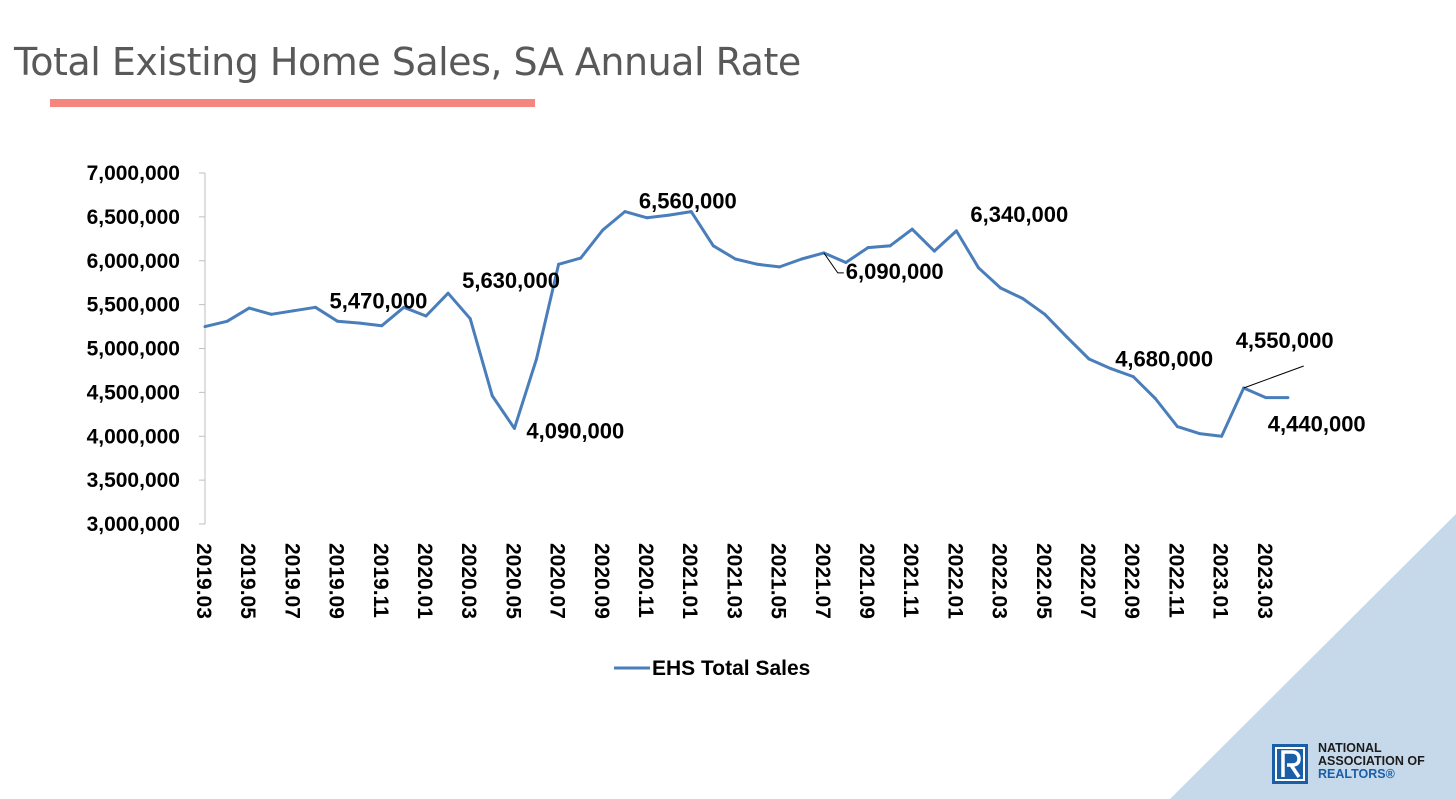 Image resolution: width=1456 pixels, height=799 pixels. Describe the element at coordinates (688, 201) in the screenshot. I see `data-label: 6,560,000` at that location.